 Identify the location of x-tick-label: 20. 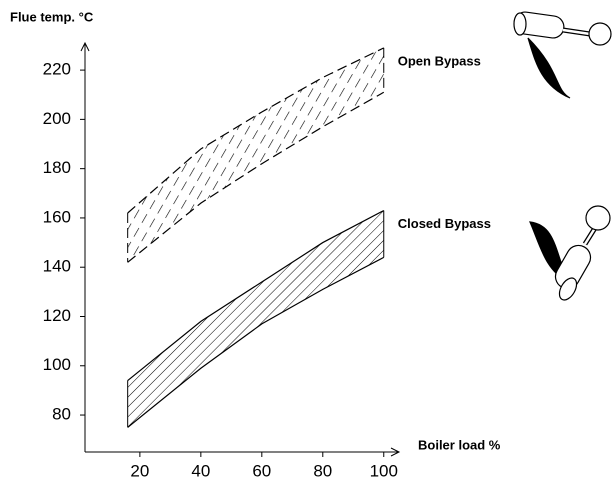
(139, 470).